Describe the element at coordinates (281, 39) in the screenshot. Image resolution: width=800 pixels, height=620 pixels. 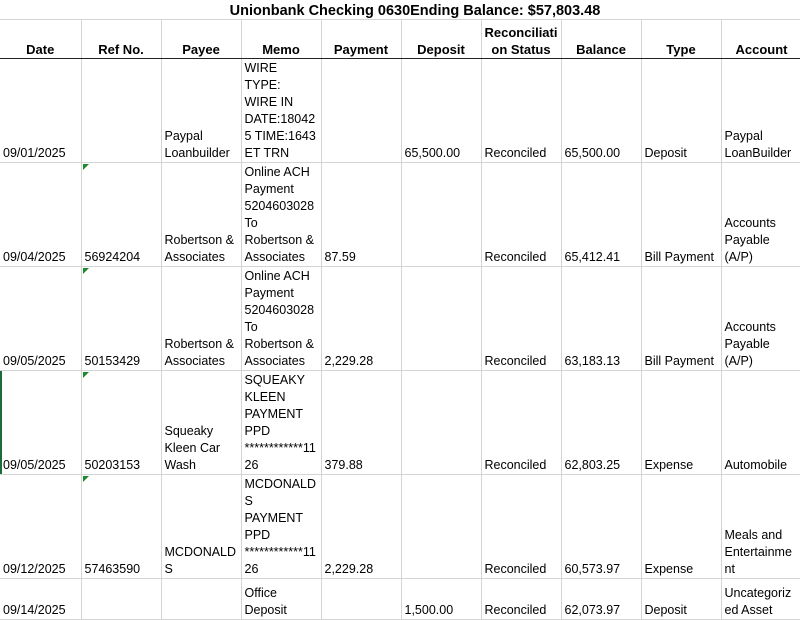
I see `column-header-memo: Memo` at that location.